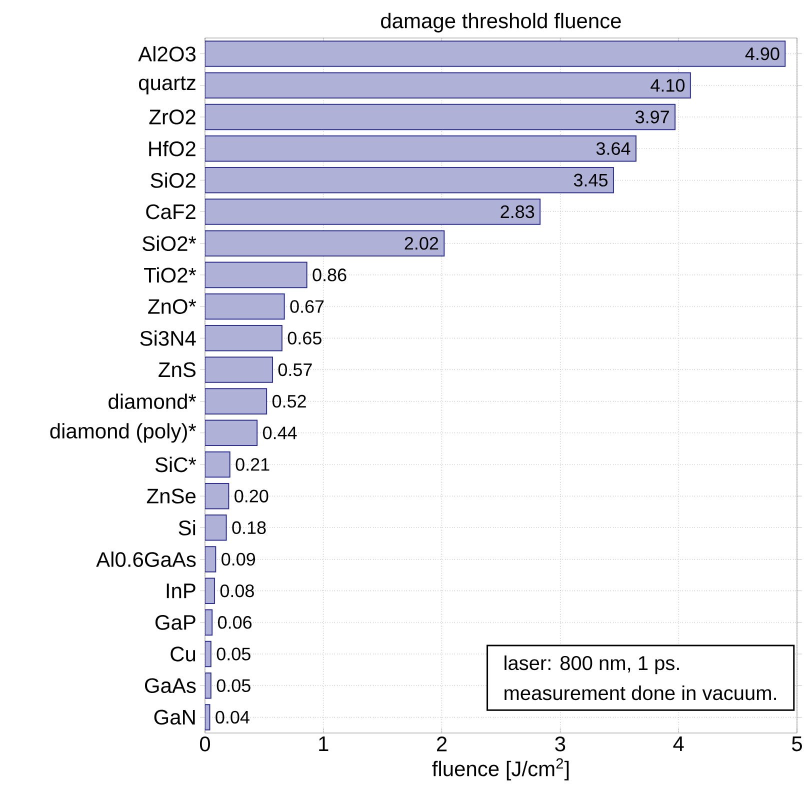 The image size is (809, 793). I want to click on data-label: 0.52, so click(289, 401).